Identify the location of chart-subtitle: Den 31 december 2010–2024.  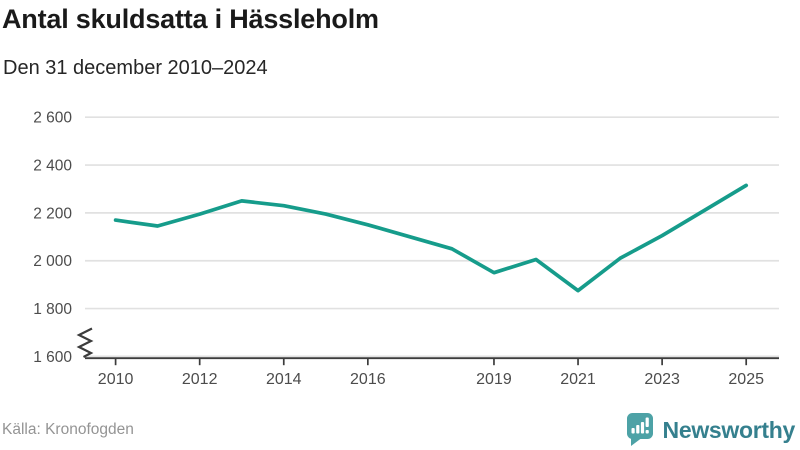
(135, 68).